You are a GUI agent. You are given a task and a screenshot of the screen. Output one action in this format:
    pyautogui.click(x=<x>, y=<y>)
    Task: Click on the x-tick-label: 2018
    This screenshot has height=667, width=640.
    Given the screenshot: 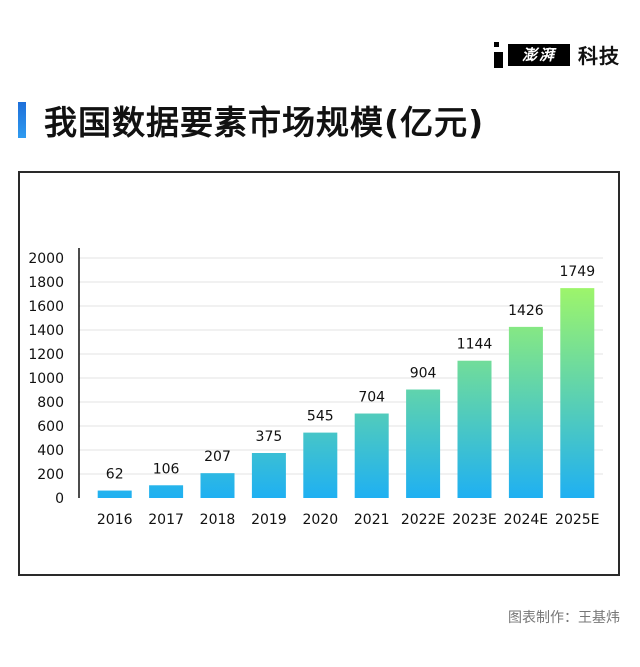 What is the action you would take?
    pyautogui.click(x=218, y=520)
    